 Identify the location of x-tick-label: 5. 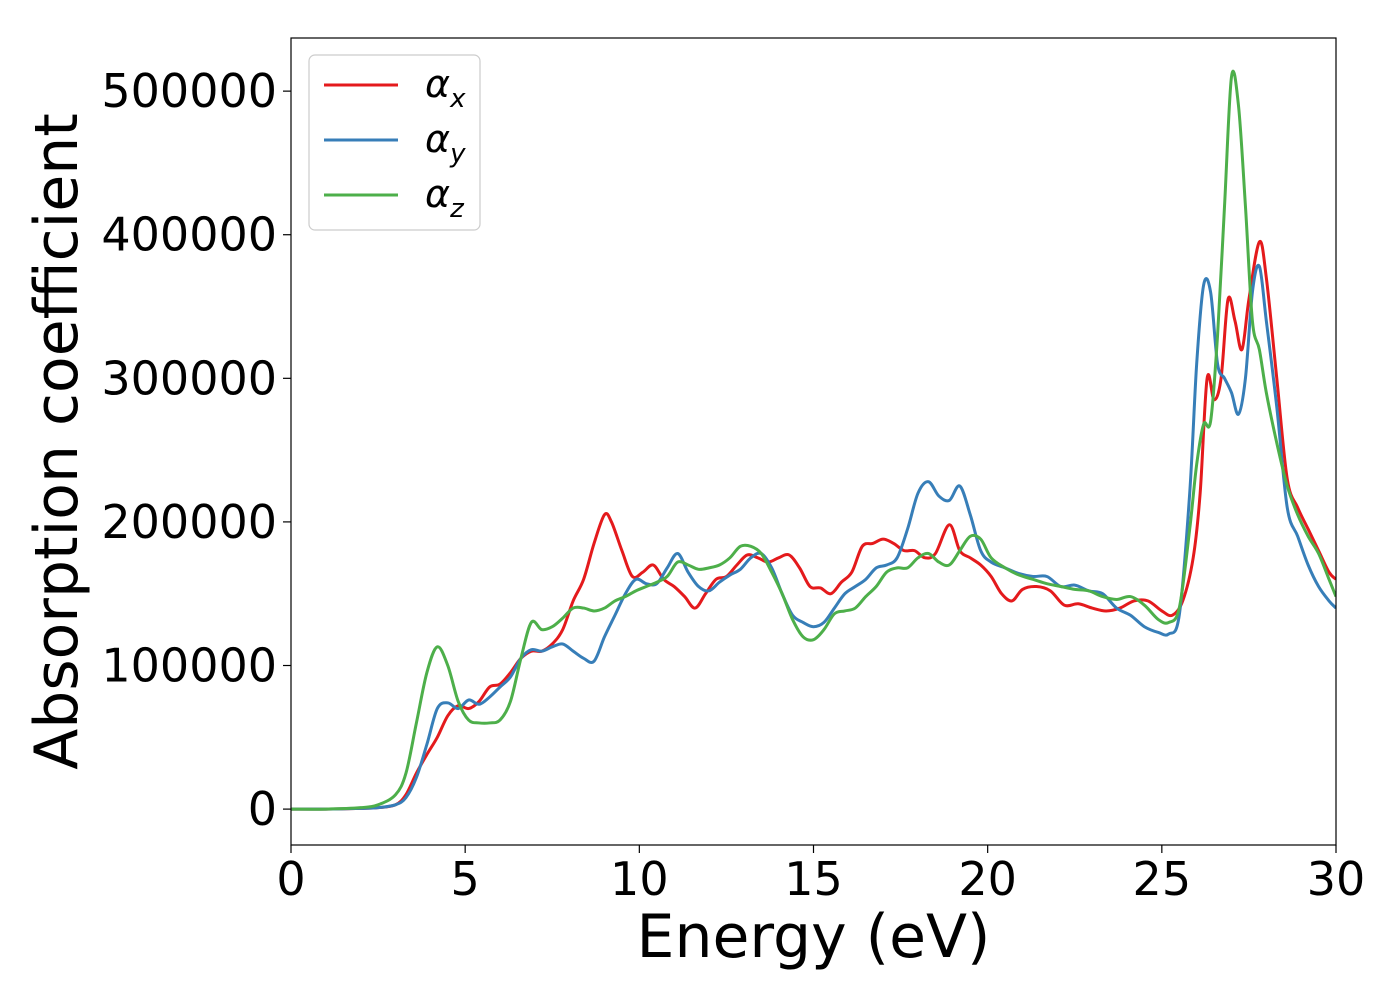
(465, 879).